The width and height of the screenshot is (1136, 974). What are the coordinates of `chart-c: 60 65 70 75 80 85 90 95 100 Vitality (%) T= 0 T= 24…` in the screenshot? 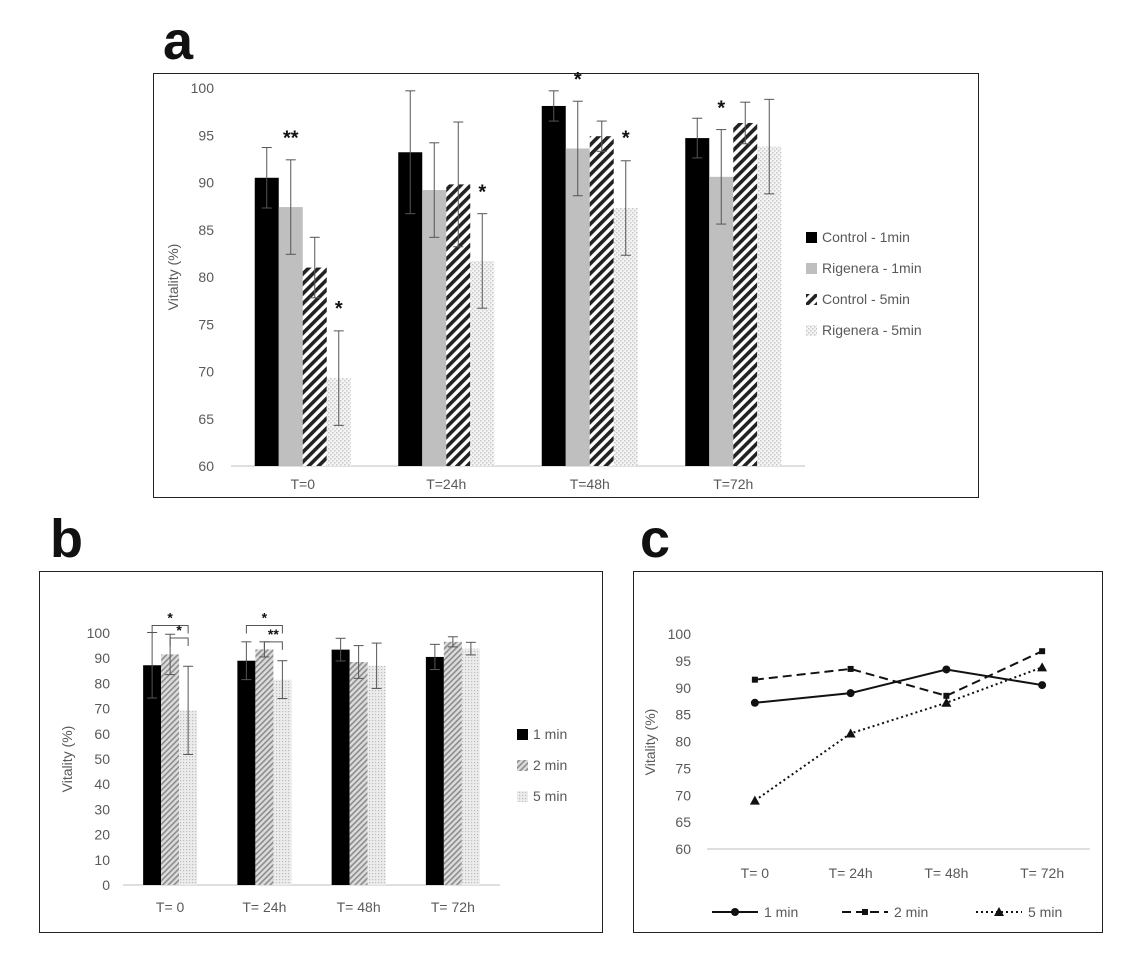 It's located at (866, 773).